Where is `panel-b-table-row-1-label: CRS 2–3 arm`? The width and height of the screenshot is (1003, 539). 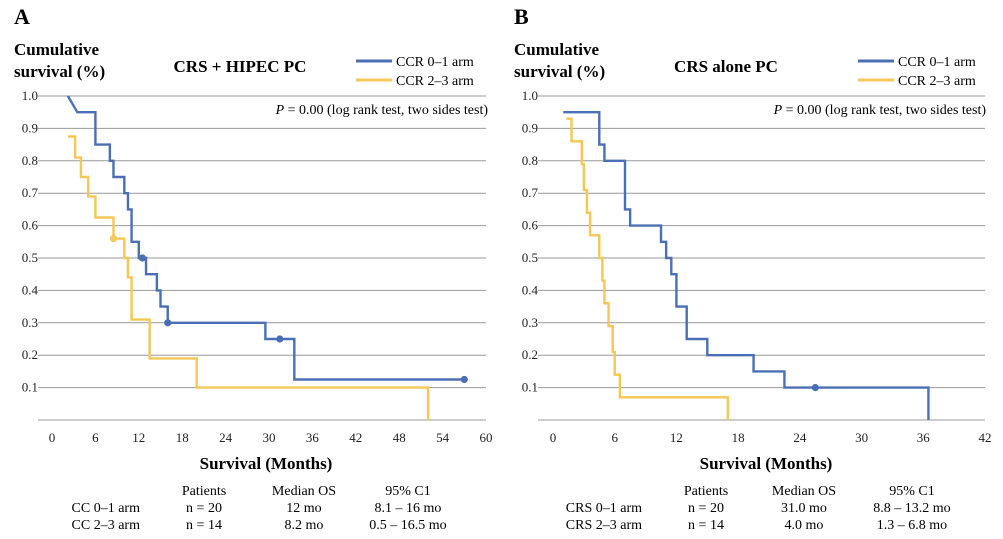
panel-b-table-row-1-label: CRS 2–3 arm is located at coordinates (604, 525).